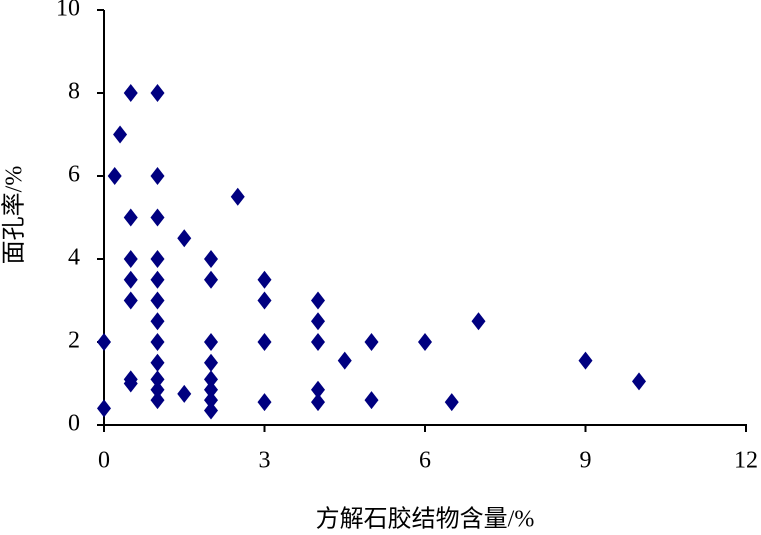 Image resolution: width=761 pixels, height=535 pixels. I want to click on x-tick-label: 3, so click(265, 461).